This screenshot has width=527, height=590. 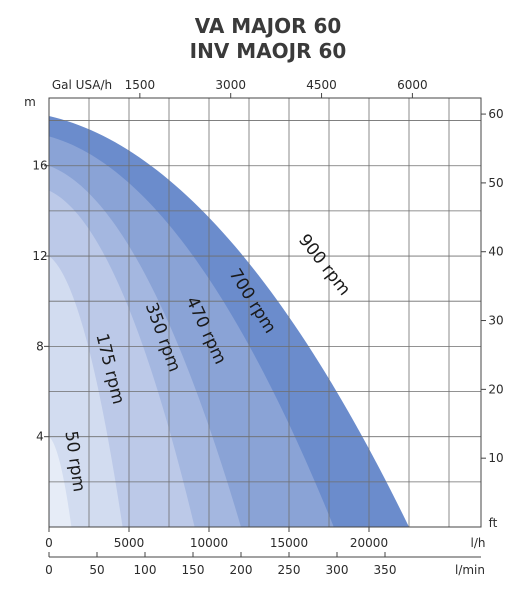 I want to click on chart-title-line2: INV MAOJR 60, so click(x=268, y=51).